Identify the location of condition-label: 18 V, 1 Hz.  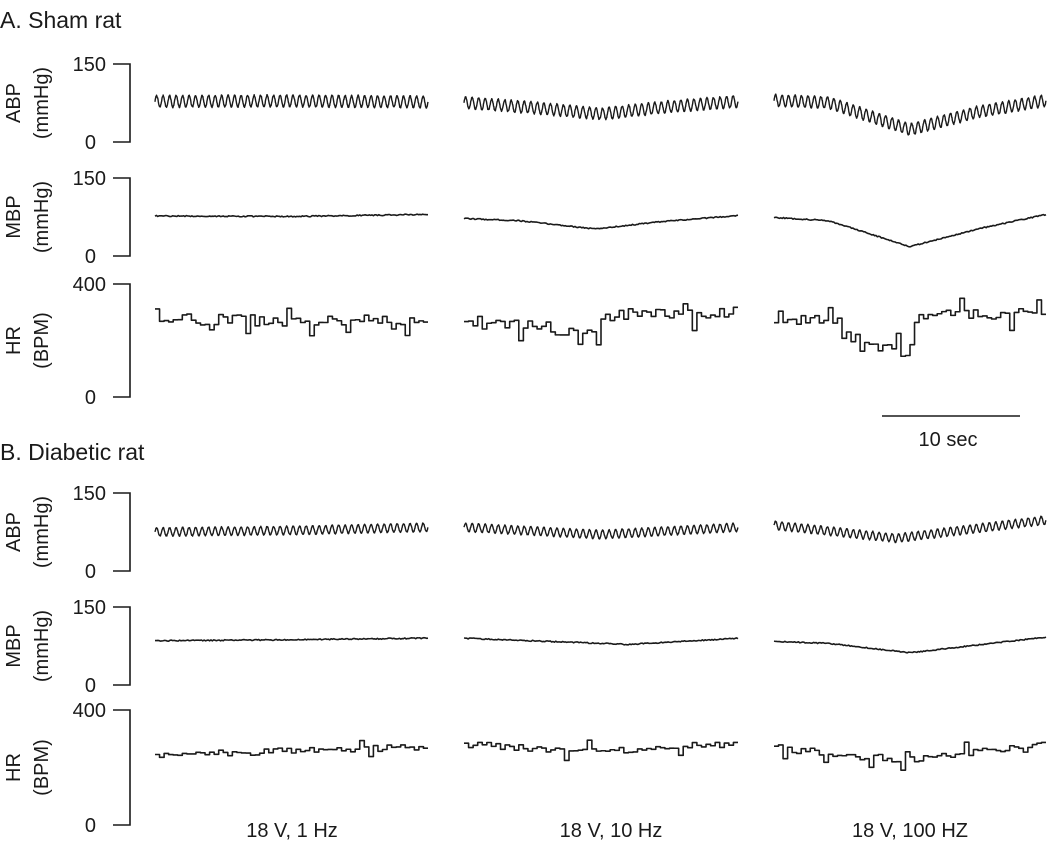
(292, 831).